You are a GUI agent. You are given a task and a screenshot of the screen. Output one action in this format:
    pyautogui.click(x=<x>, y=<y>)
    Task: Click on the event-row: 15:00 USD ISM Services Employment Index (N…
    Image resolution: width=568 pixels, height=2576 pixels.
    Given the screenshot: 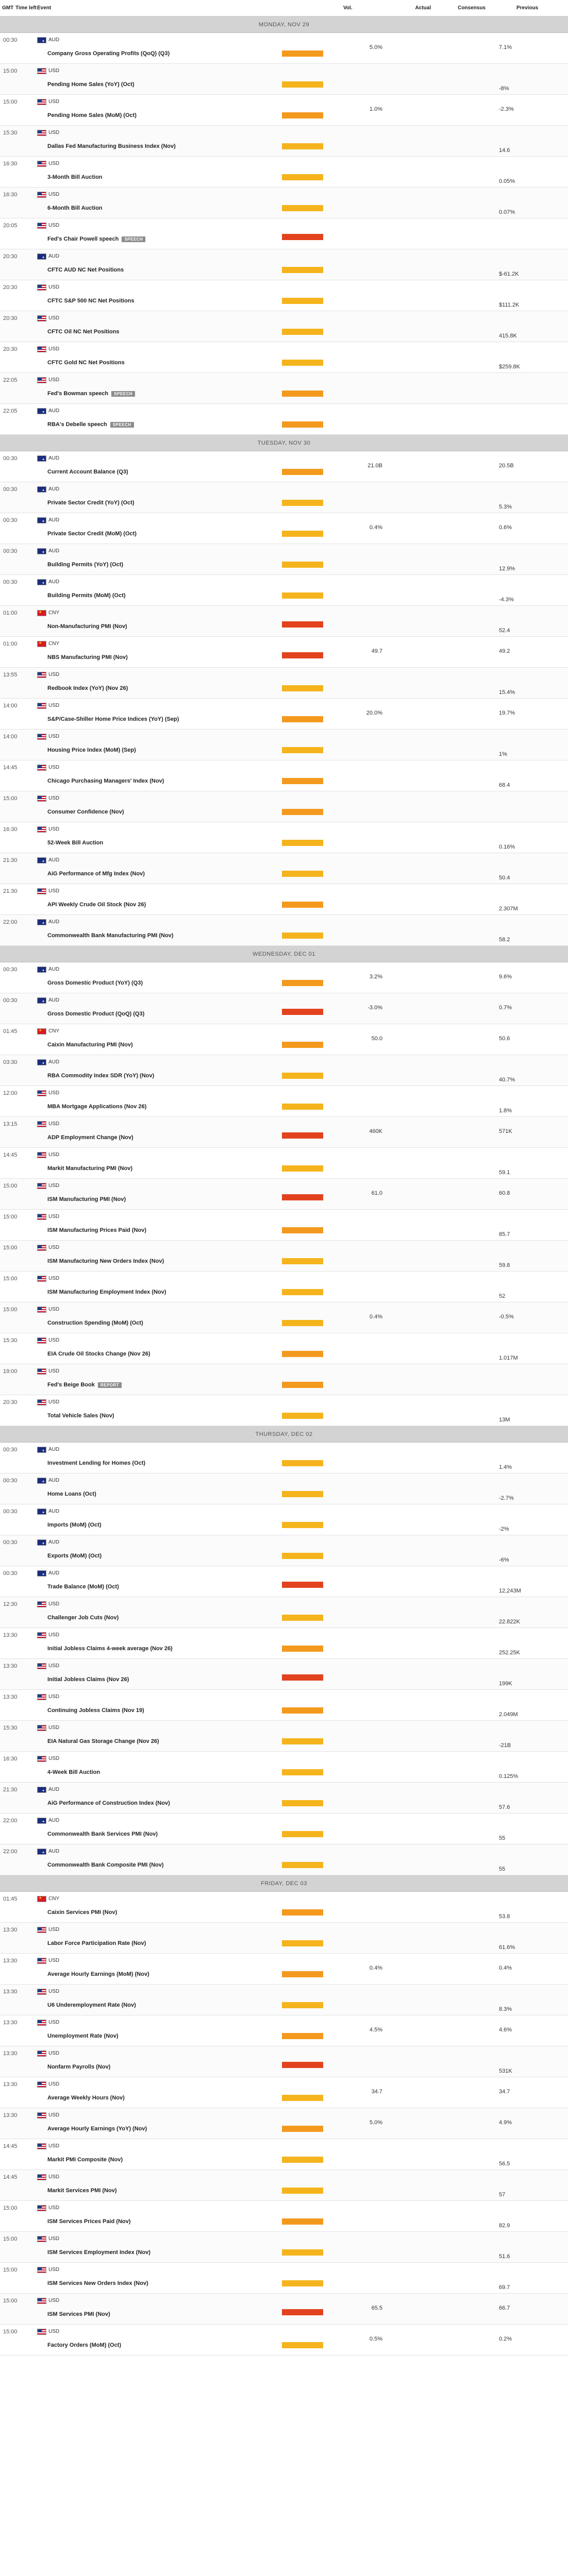 What is the action you would take?
    pyautogui.click(x=284, y=2247)
    